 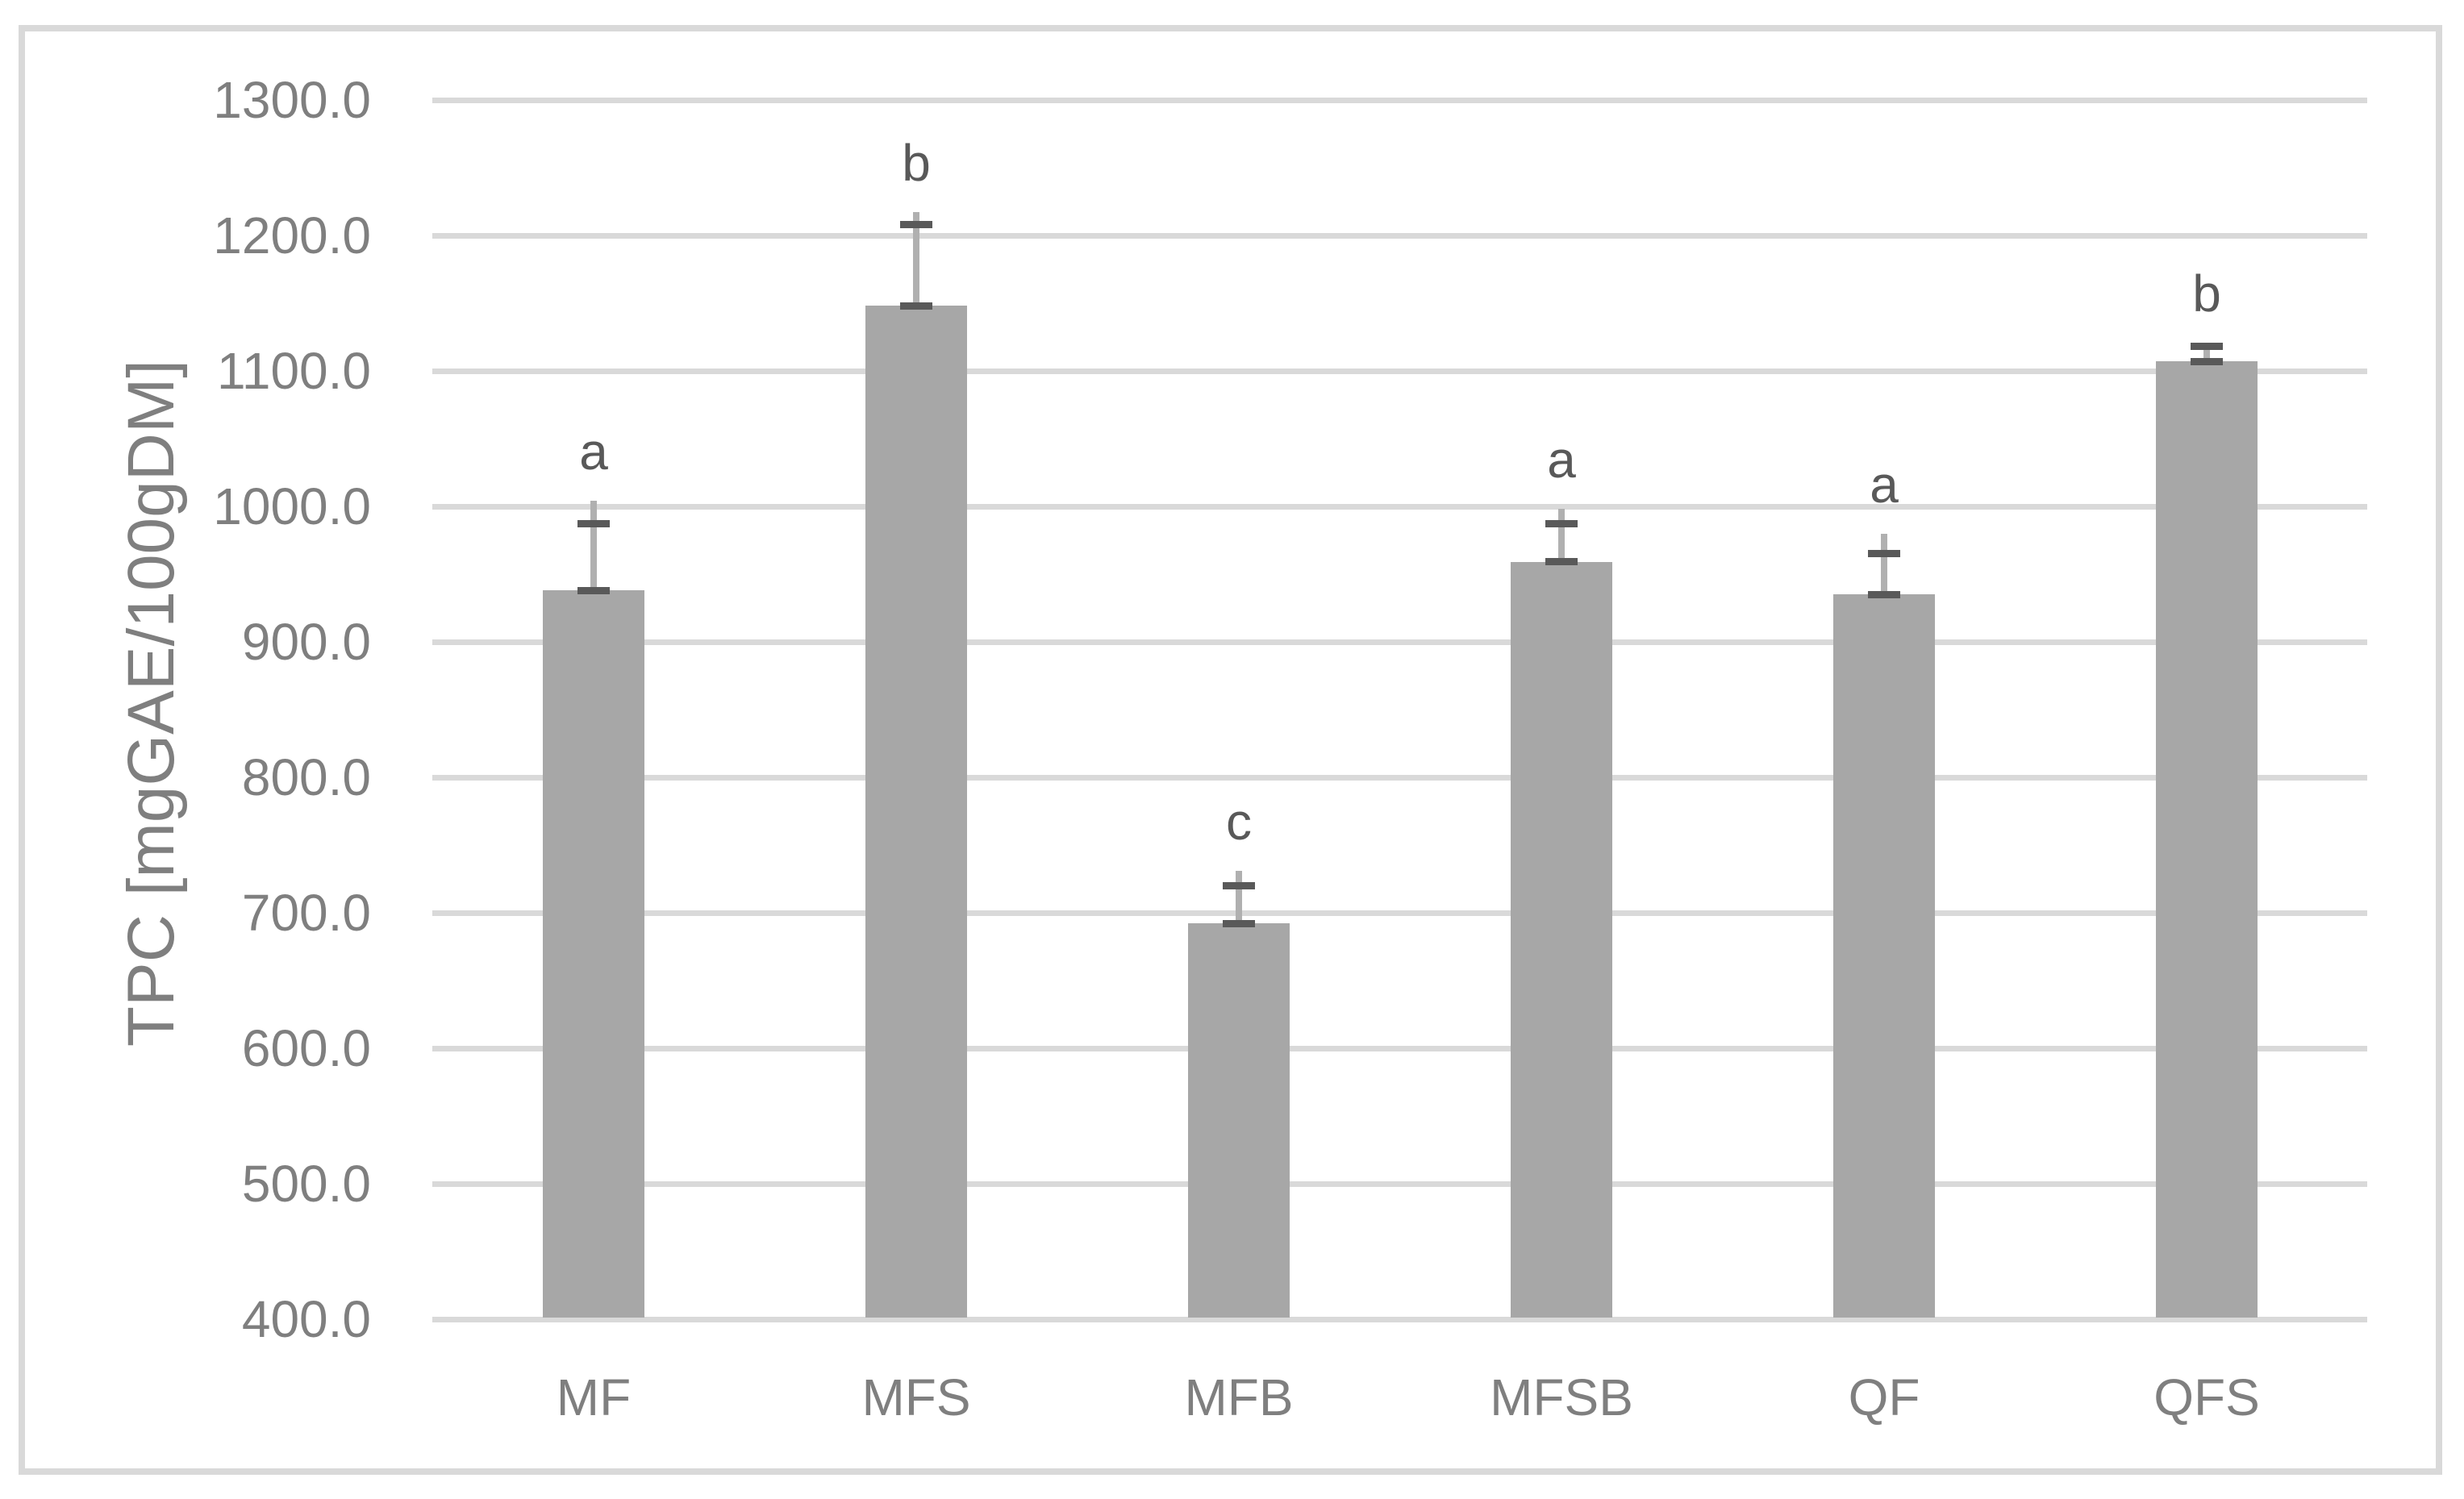 I want to click on x-category-label: MFB, so click(x=1239, y=1397).